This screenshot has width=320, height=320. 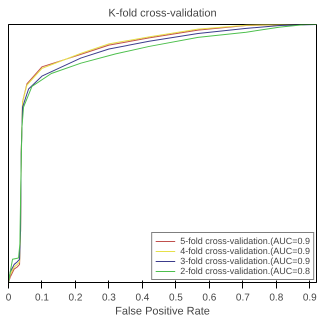 I want to click on x-tick-label: 0.6, so click(x=209, y=298).